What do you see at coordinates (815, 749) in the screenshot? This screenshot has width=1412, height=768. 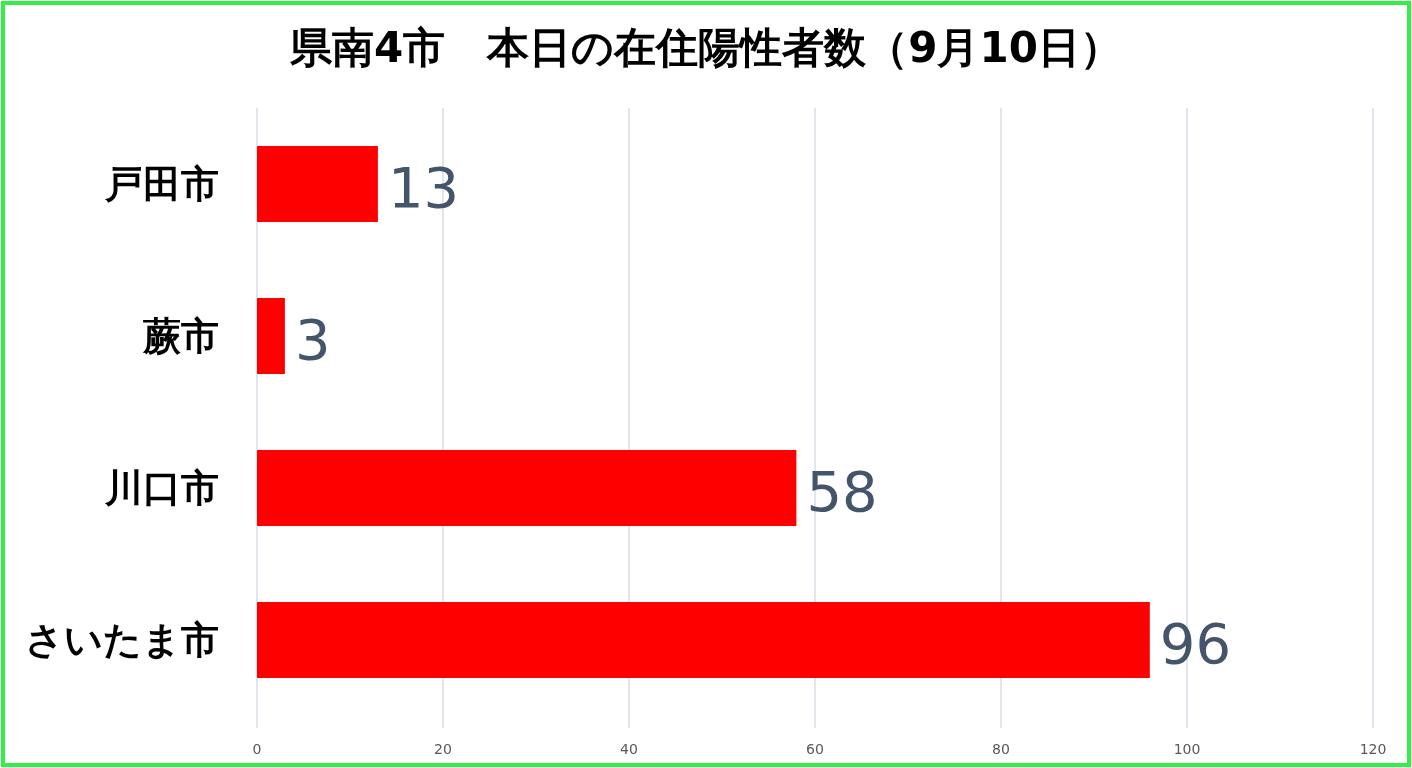 I see `x-tick-label: 60` at bounding box center [815, 749].